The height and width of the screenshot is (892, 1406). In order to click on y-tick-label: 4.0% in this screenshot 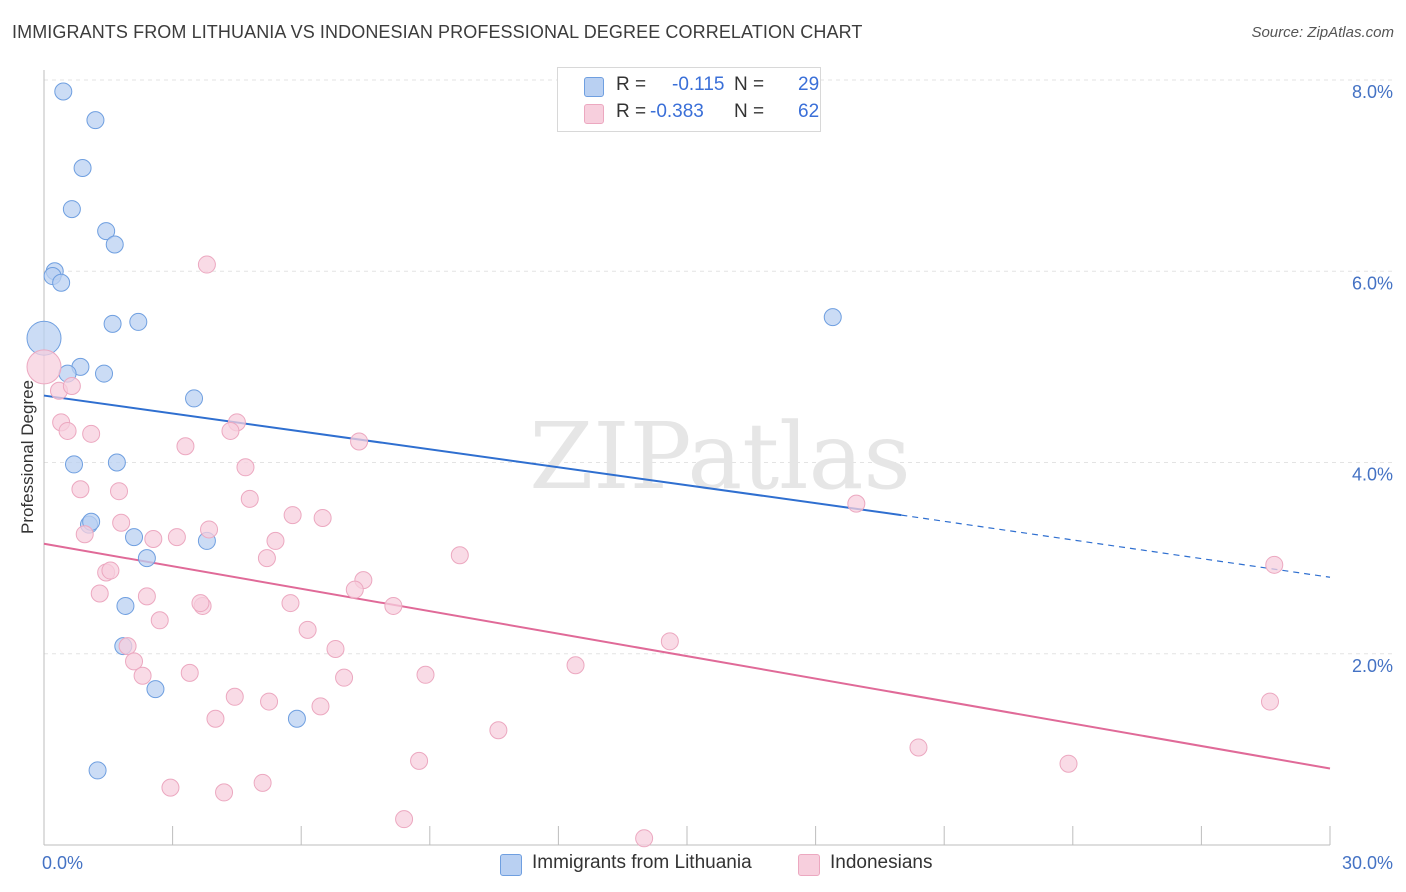, I will do `click(1372, 475)`.